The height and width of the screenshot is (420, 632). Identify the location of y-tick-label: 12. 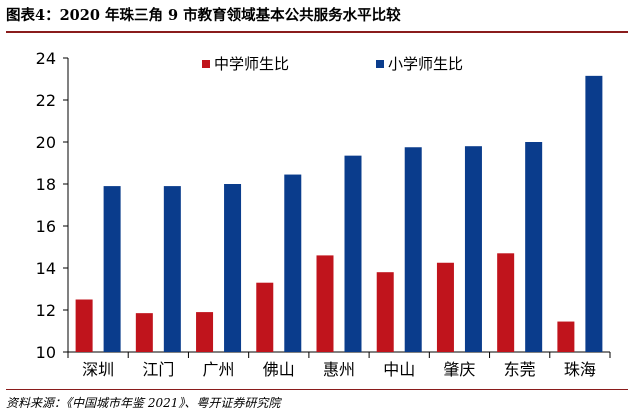
(46, 310).